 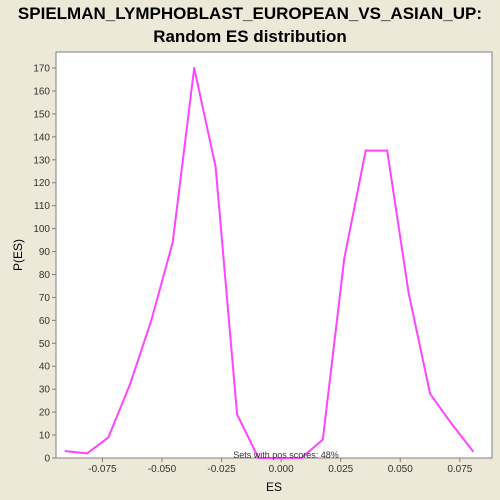 What do you see at coordinates (45, 413) in the screenshot?
I see `y-tick-label: 20` at bounding box center [45, 413].